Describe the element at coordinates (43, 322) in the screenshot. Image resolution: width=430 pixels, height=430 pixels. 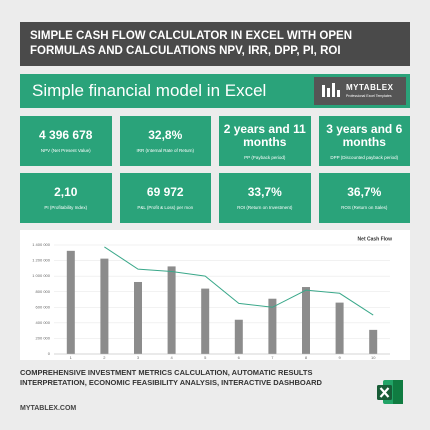
I see `y-tick-label: 400 000` at that location.